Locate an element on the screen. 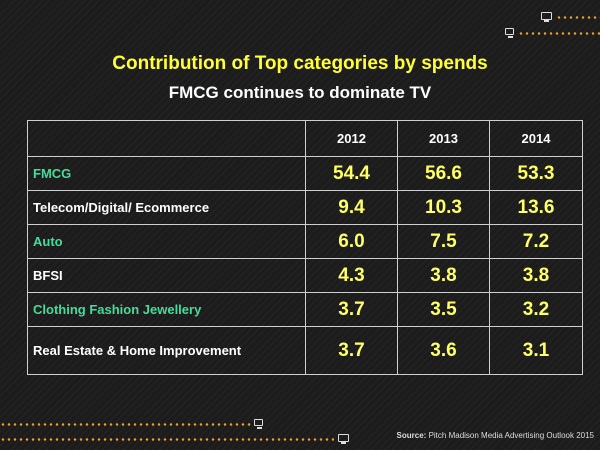  page-subtitle: FMCG continues to dominate TV is located at coordinates (300, 92).